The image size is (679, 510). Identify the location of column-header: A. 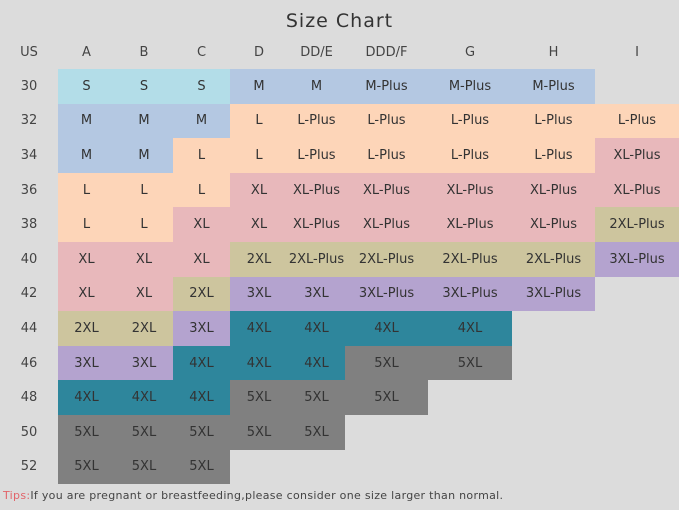
(86, 52).